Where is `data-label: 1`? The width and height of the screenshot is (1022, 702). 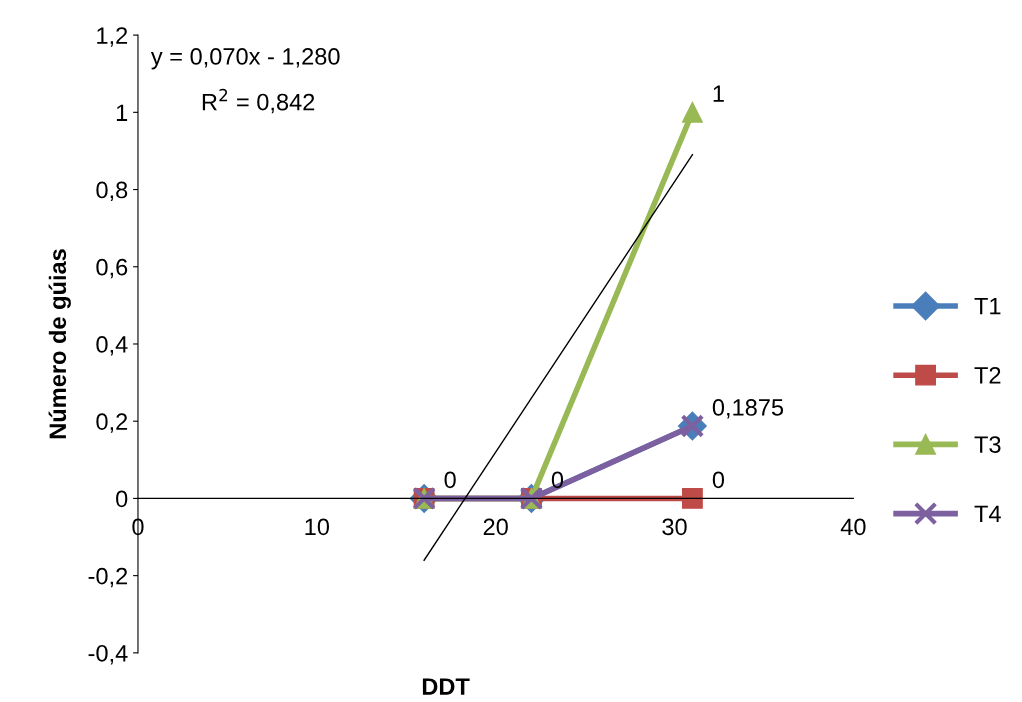 data-label: 1 is located at coordinates (718, 93).